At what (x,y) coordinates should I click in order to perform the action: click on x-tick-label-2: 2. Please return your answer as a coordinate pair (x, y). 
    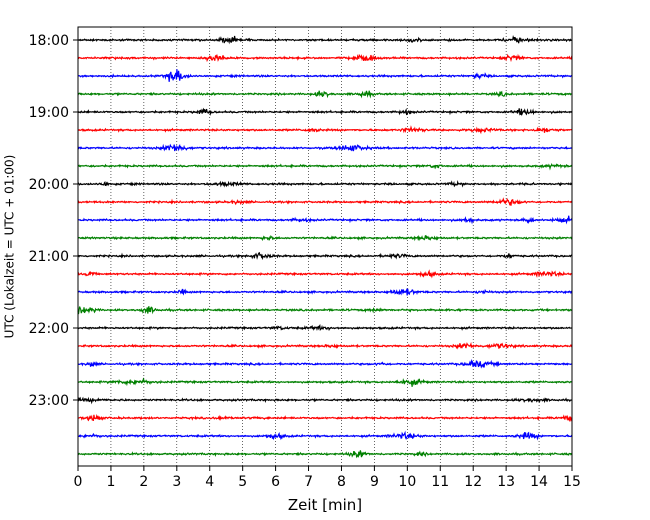
    Looking at the image, I should click on (143, 482).